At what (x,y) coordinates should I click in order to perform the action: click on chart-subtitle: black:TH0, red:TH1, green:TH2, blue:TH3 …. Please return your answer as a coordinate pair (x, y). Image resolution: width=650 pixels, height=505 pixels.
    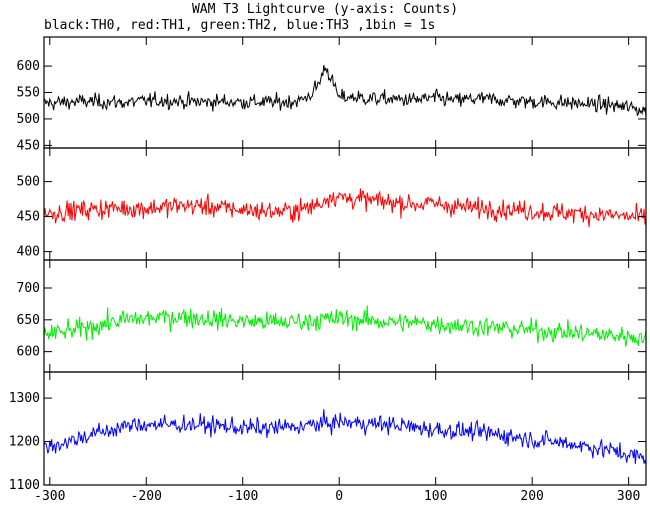
    Looking at the image, I should click on (240, 25).